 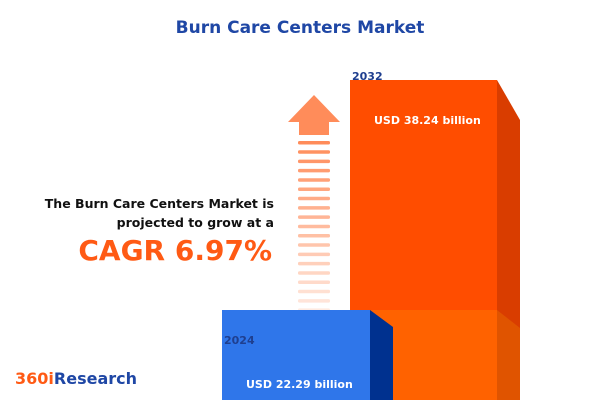 I want to click on lead-line-2: projected to grow at a, so click(x=195, y=222).